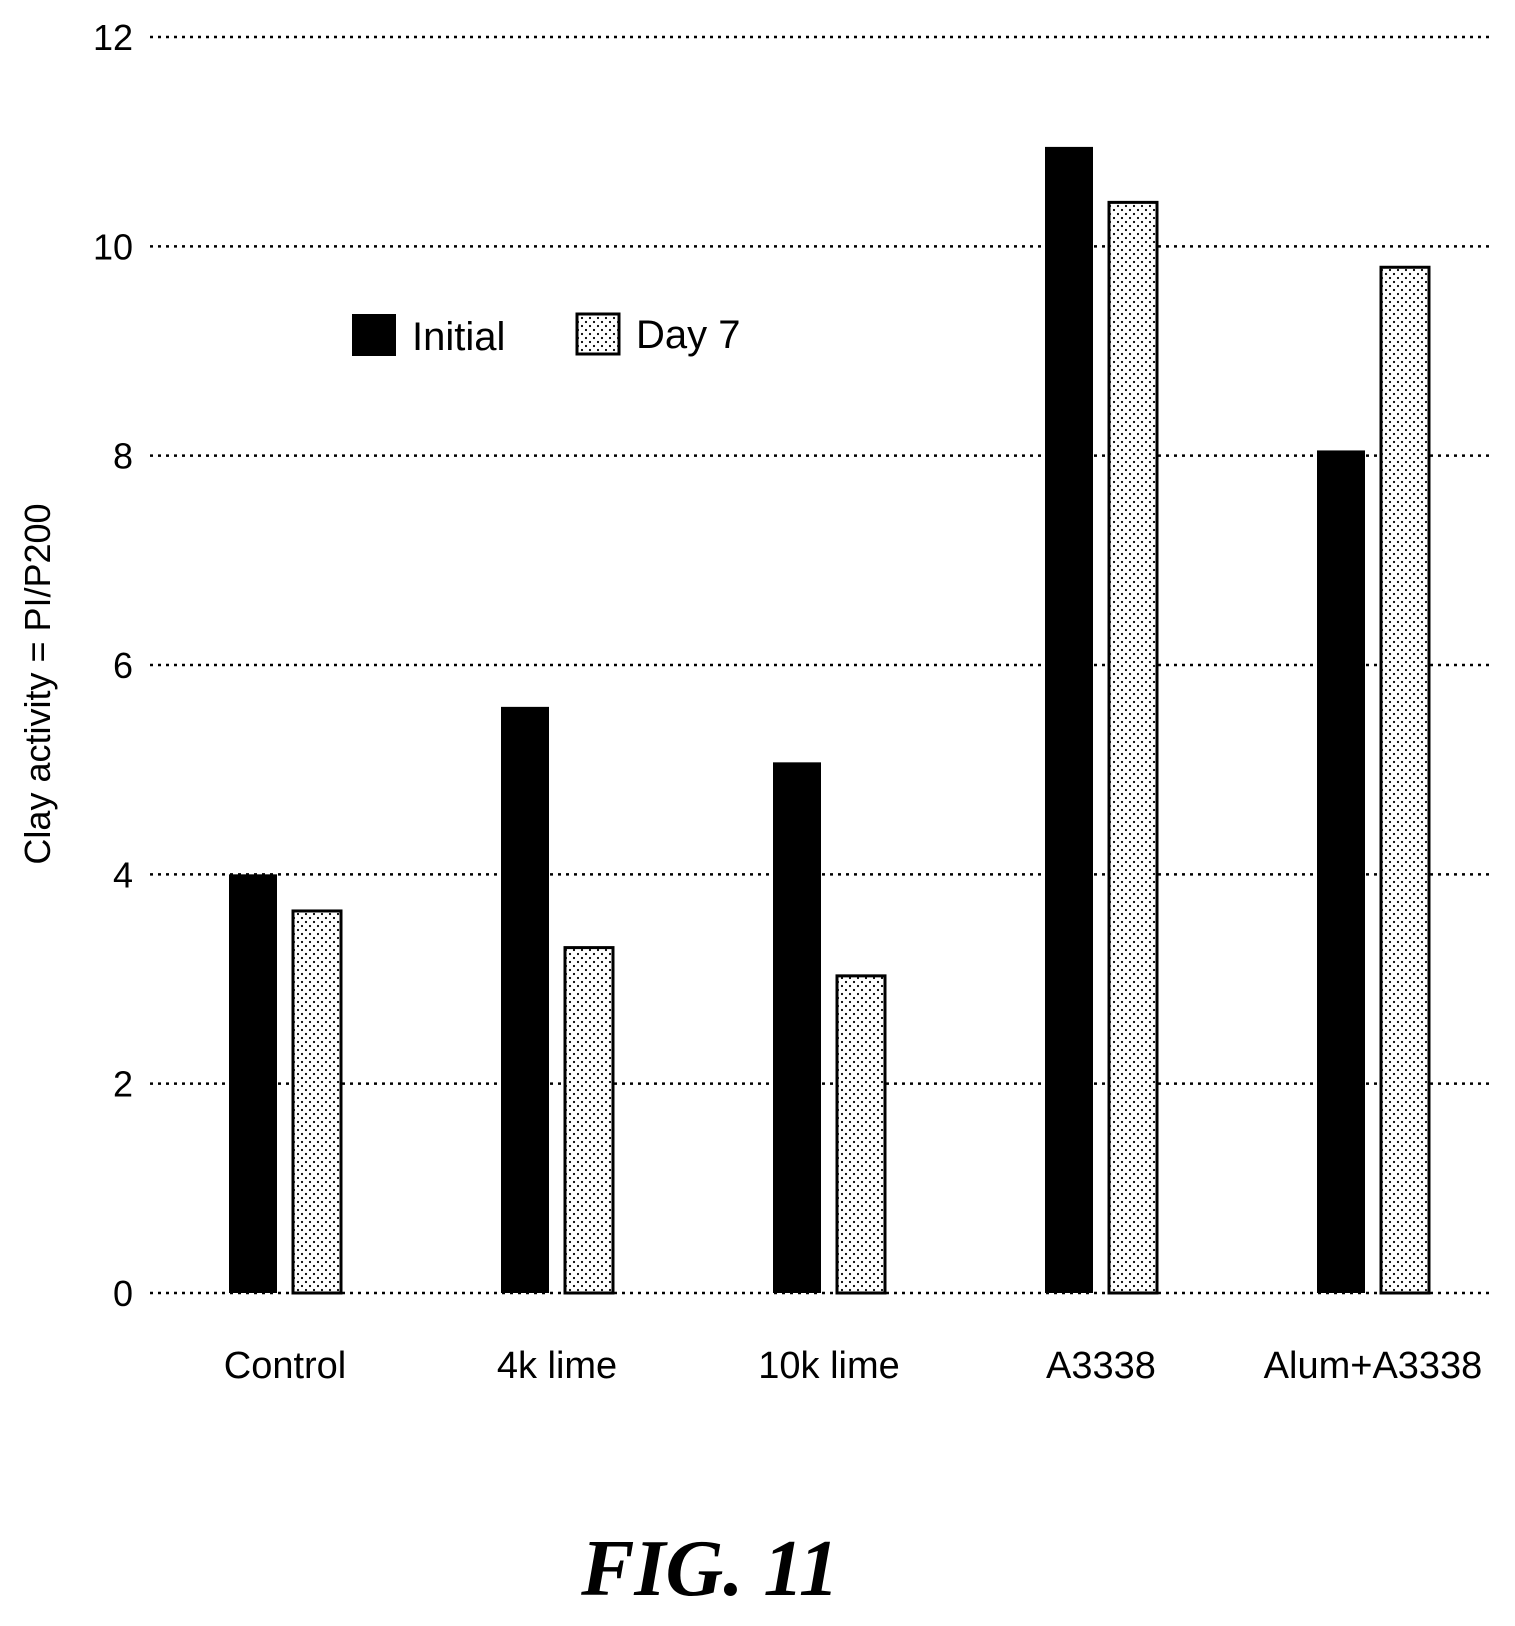 Image resolution: width=1515 pixels, height=1626 pixels. I want to click on y-tick-label: 12, so click(113, 37).